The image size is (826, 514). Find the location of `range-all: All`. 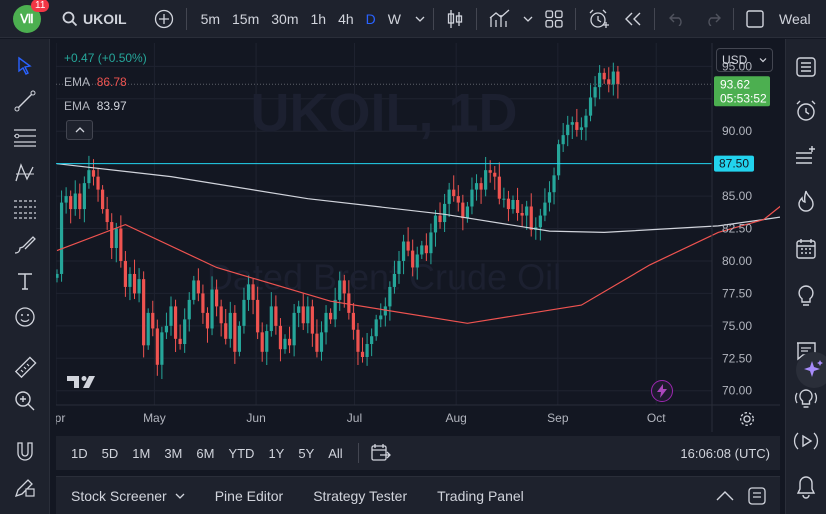

range-all: All is located at coordinates (335, 453).